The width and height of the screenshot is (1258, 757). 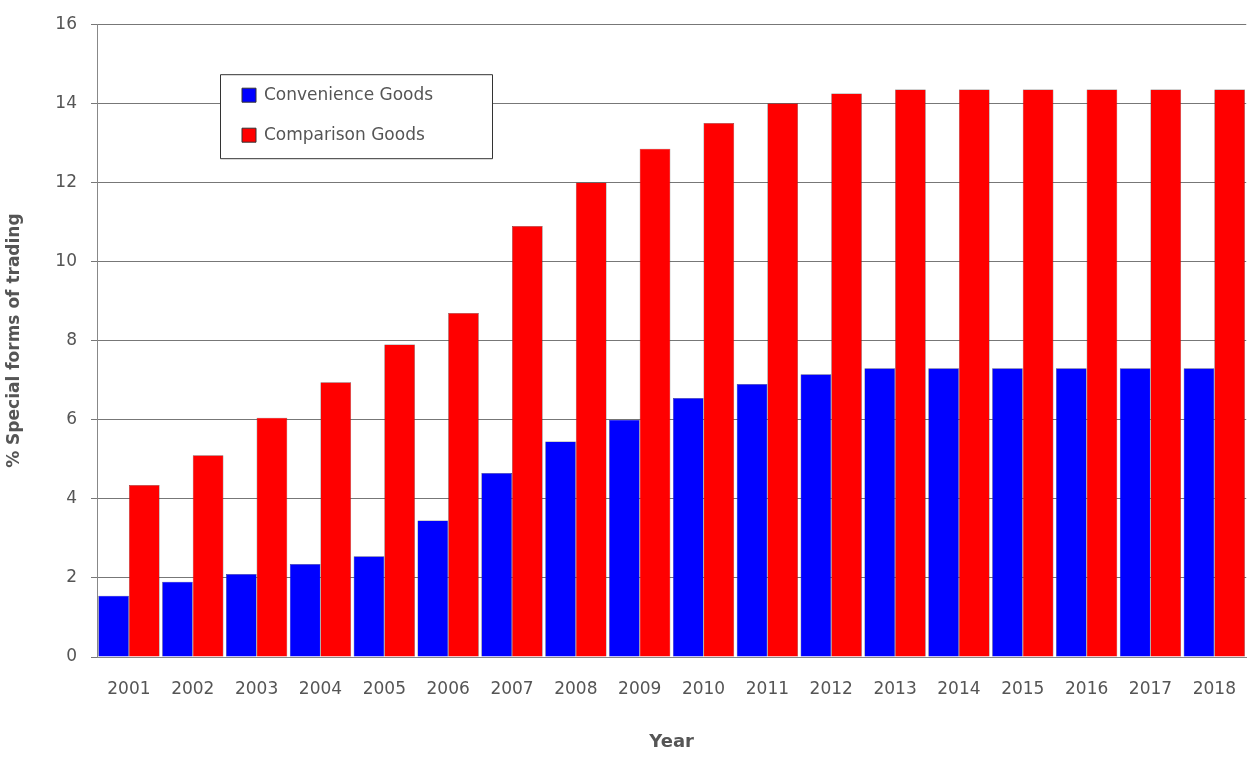 What do you see at coordinates (448, 687) in the screenshot?
I see `x-tick-label: 2006` at bounding box center [448, 687].